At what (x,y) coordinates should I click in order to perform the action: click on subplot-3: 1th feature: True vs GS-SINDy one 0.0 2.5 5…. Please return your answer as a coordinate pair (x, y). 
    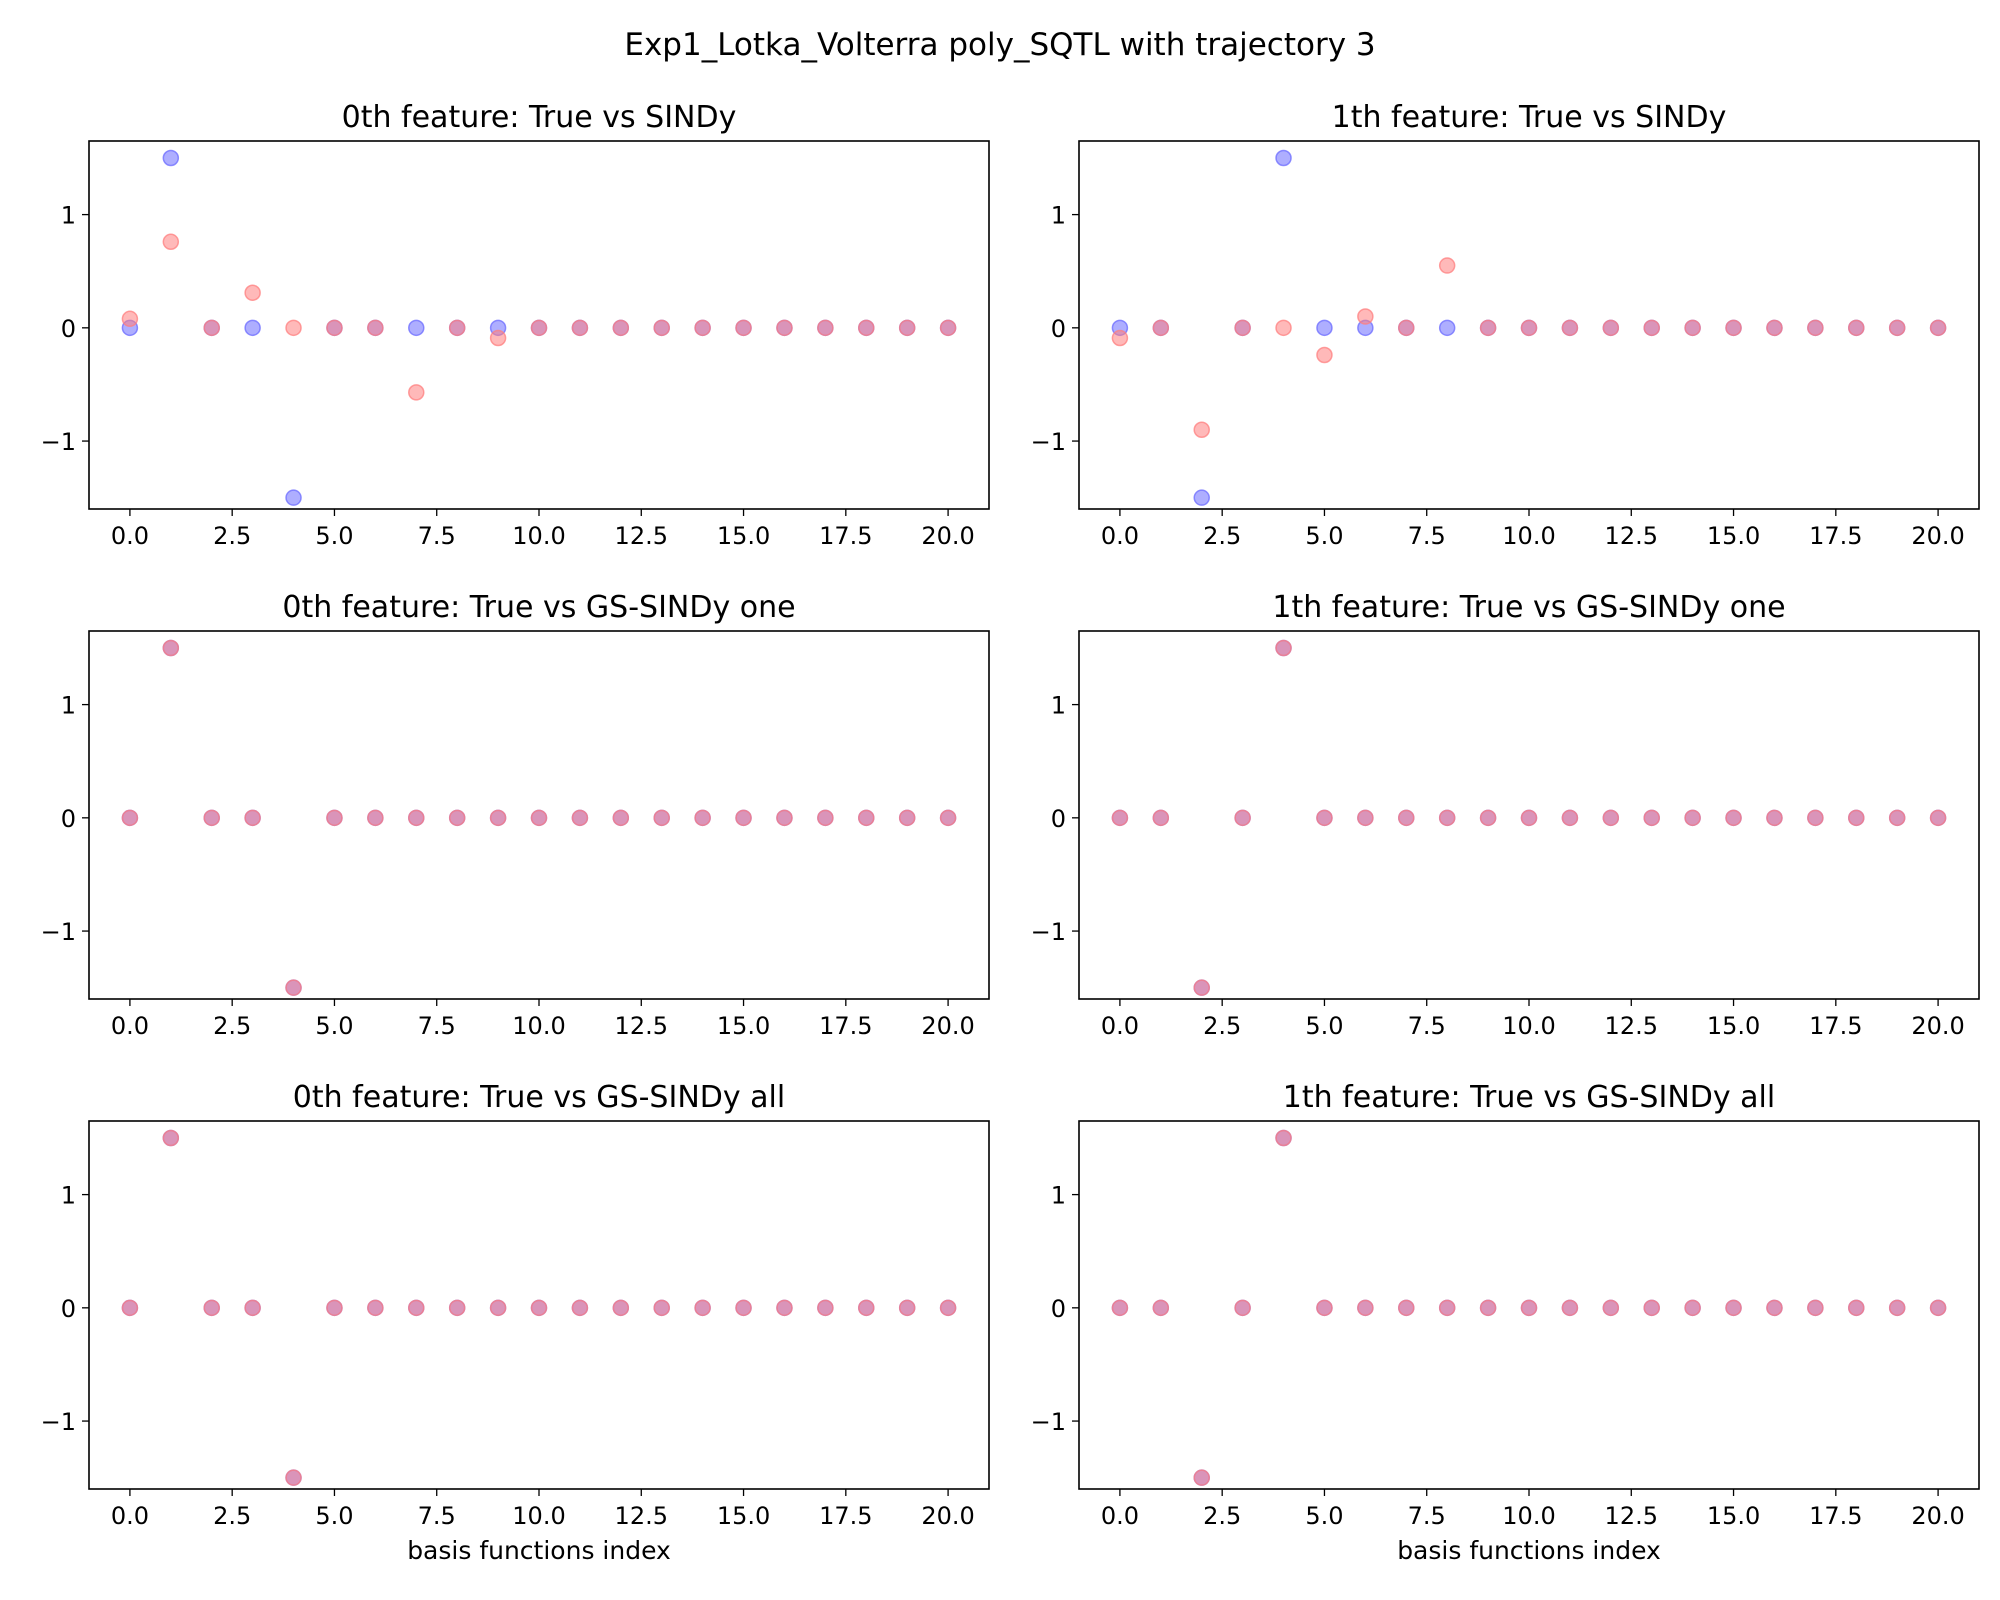
    Looking at the image, I should click on (1505, 815).